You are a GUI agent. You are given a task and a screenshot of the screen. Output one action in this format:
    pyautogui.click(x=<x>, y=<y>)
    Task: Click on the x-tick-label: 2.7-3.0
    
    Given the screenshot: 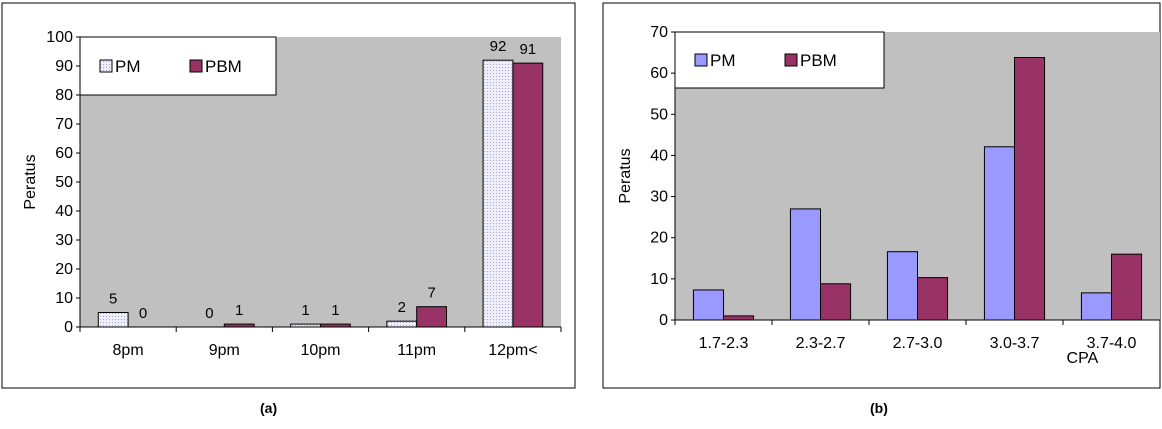 What is the action you would take?
    pyautogui.click(x=918, y=343)
    